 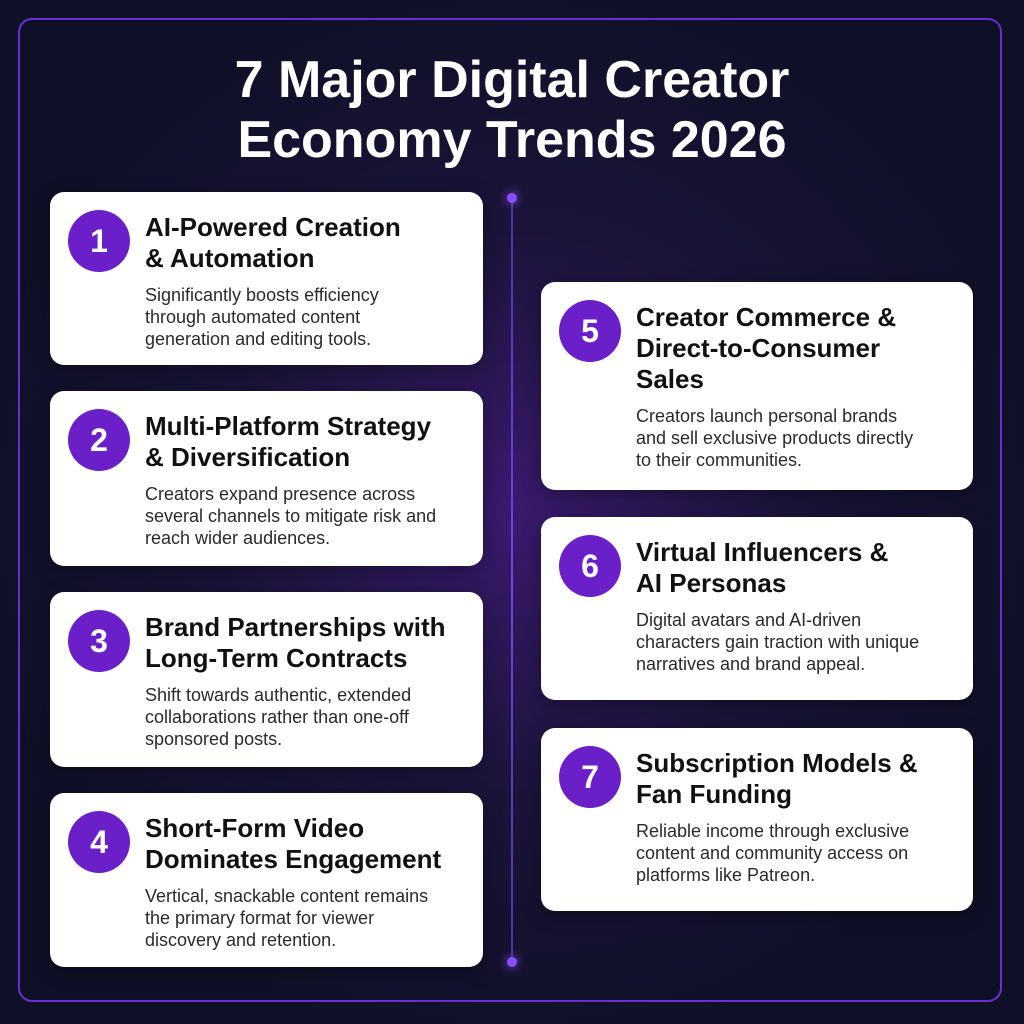 What do you see at coordinates (777, 763) in the screenshot?
I see `trend-title-line: Subscription Models &` at bounding box center [777, 763].